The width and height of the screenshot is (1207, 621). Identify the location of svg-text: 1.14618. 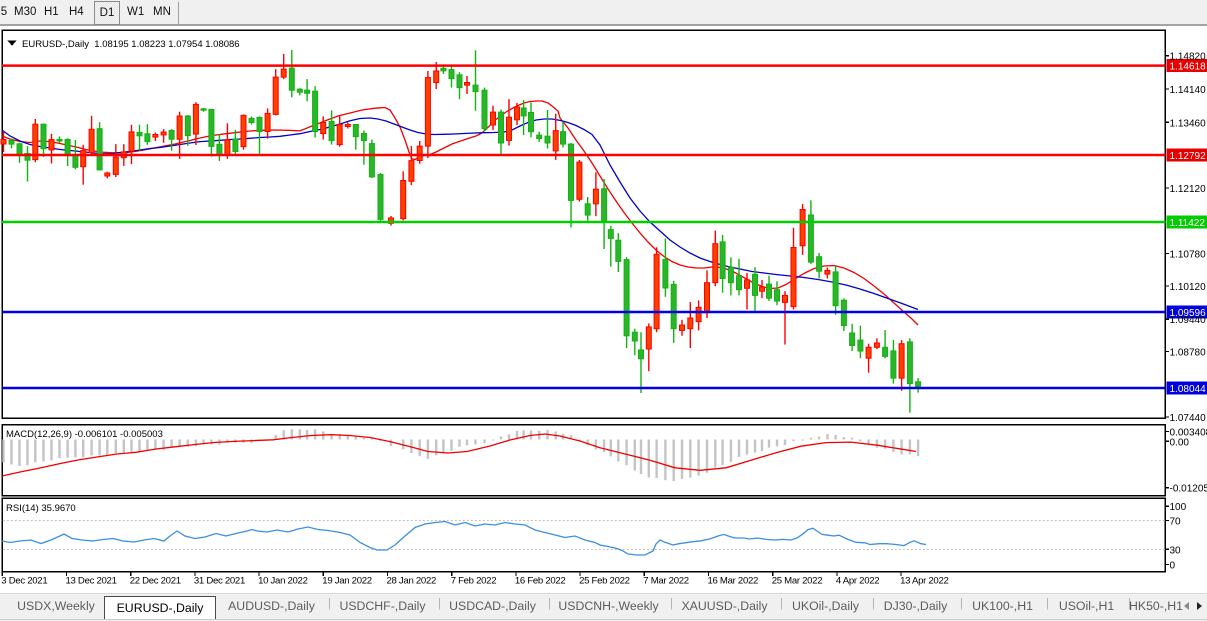
(1188, 67).